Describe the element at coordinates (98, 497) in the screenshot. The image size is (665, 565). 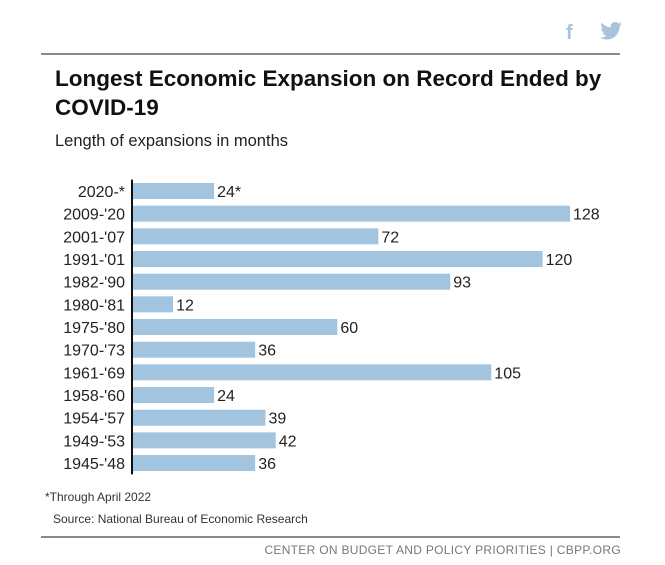
I see `footnote: *Through April 2022` at that location.